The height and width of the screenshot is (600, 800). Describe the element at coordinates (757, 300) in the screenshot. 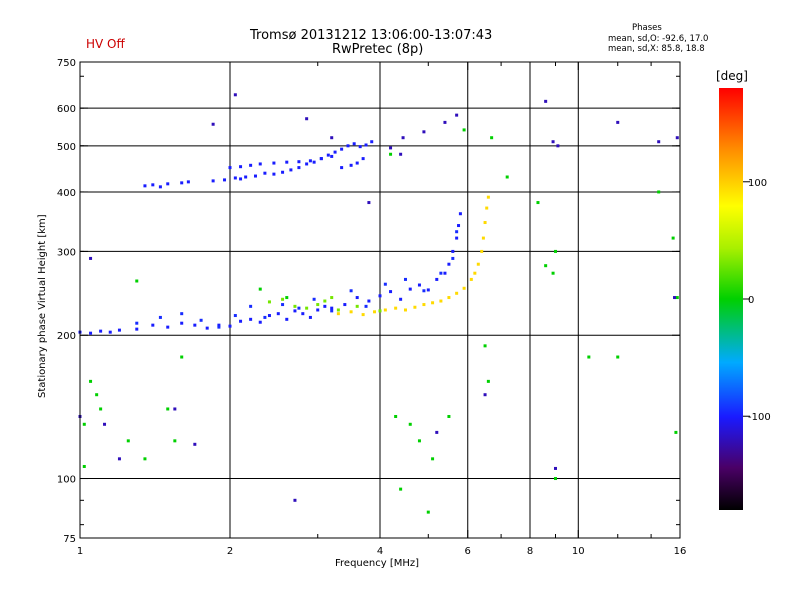

I see `colorbar-ticks: 100 0 -100` at that location.